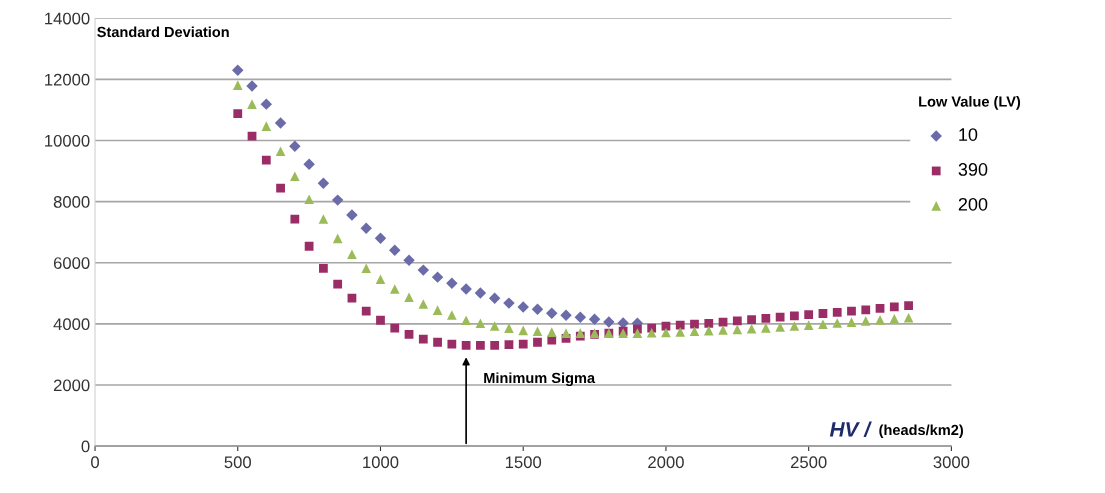 The image size is (1105, 493). I want to click on legend-label: 10, so click(968, 134).